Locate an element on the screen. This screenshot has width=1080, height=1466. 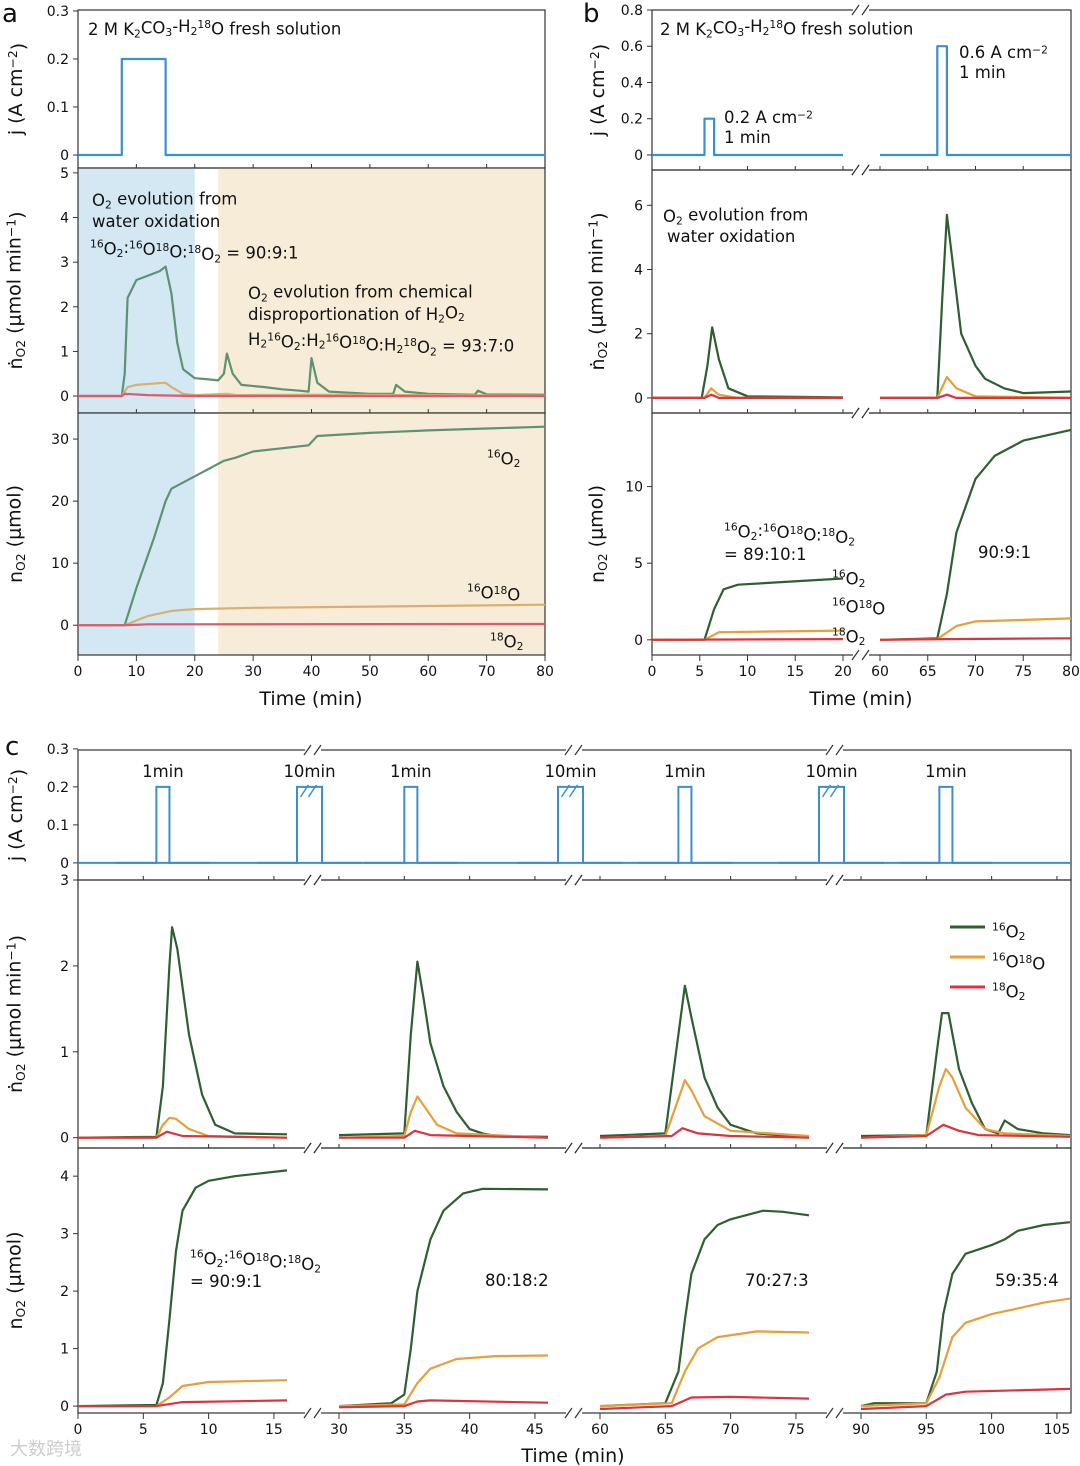
y-tick-label: 0.4 is located at coordinates (632, 83).